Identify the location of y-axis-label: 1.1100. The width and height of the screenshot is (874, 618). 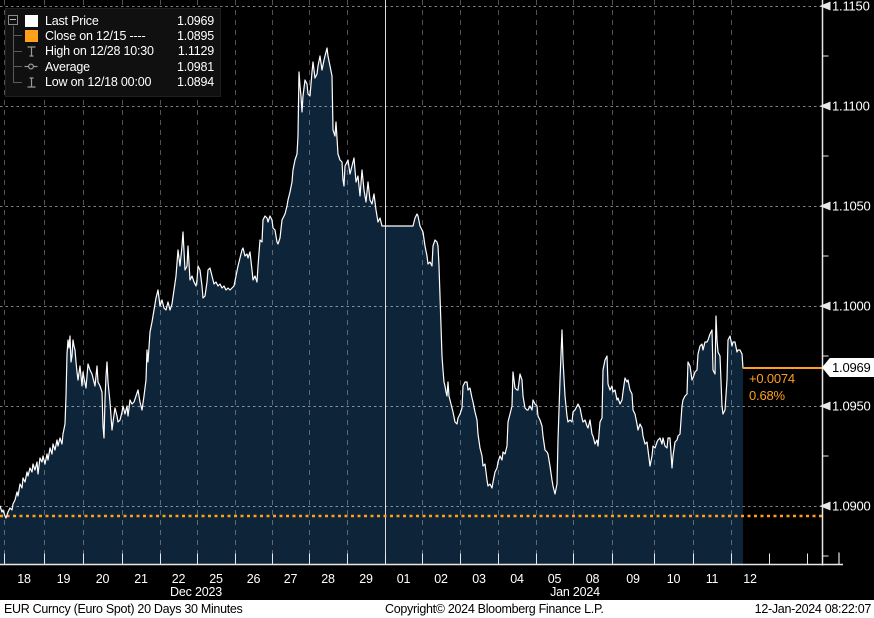
(851, 106).